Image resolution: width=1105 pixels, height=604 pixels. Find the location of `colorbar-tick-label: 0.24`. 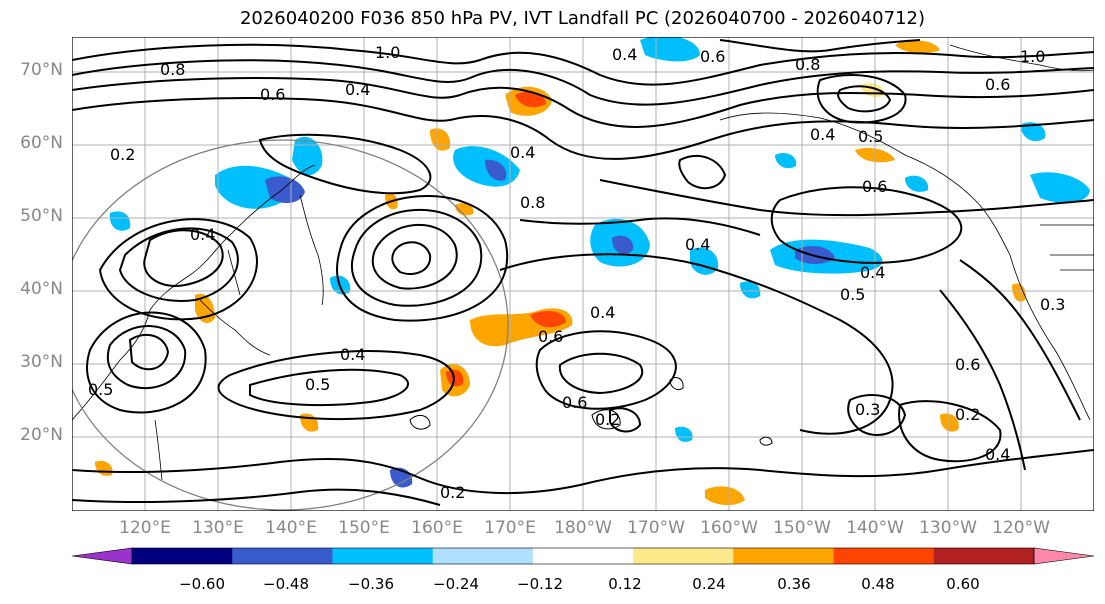

colorbar-tick-label: 0.24 is located at coordinates (709, 584).